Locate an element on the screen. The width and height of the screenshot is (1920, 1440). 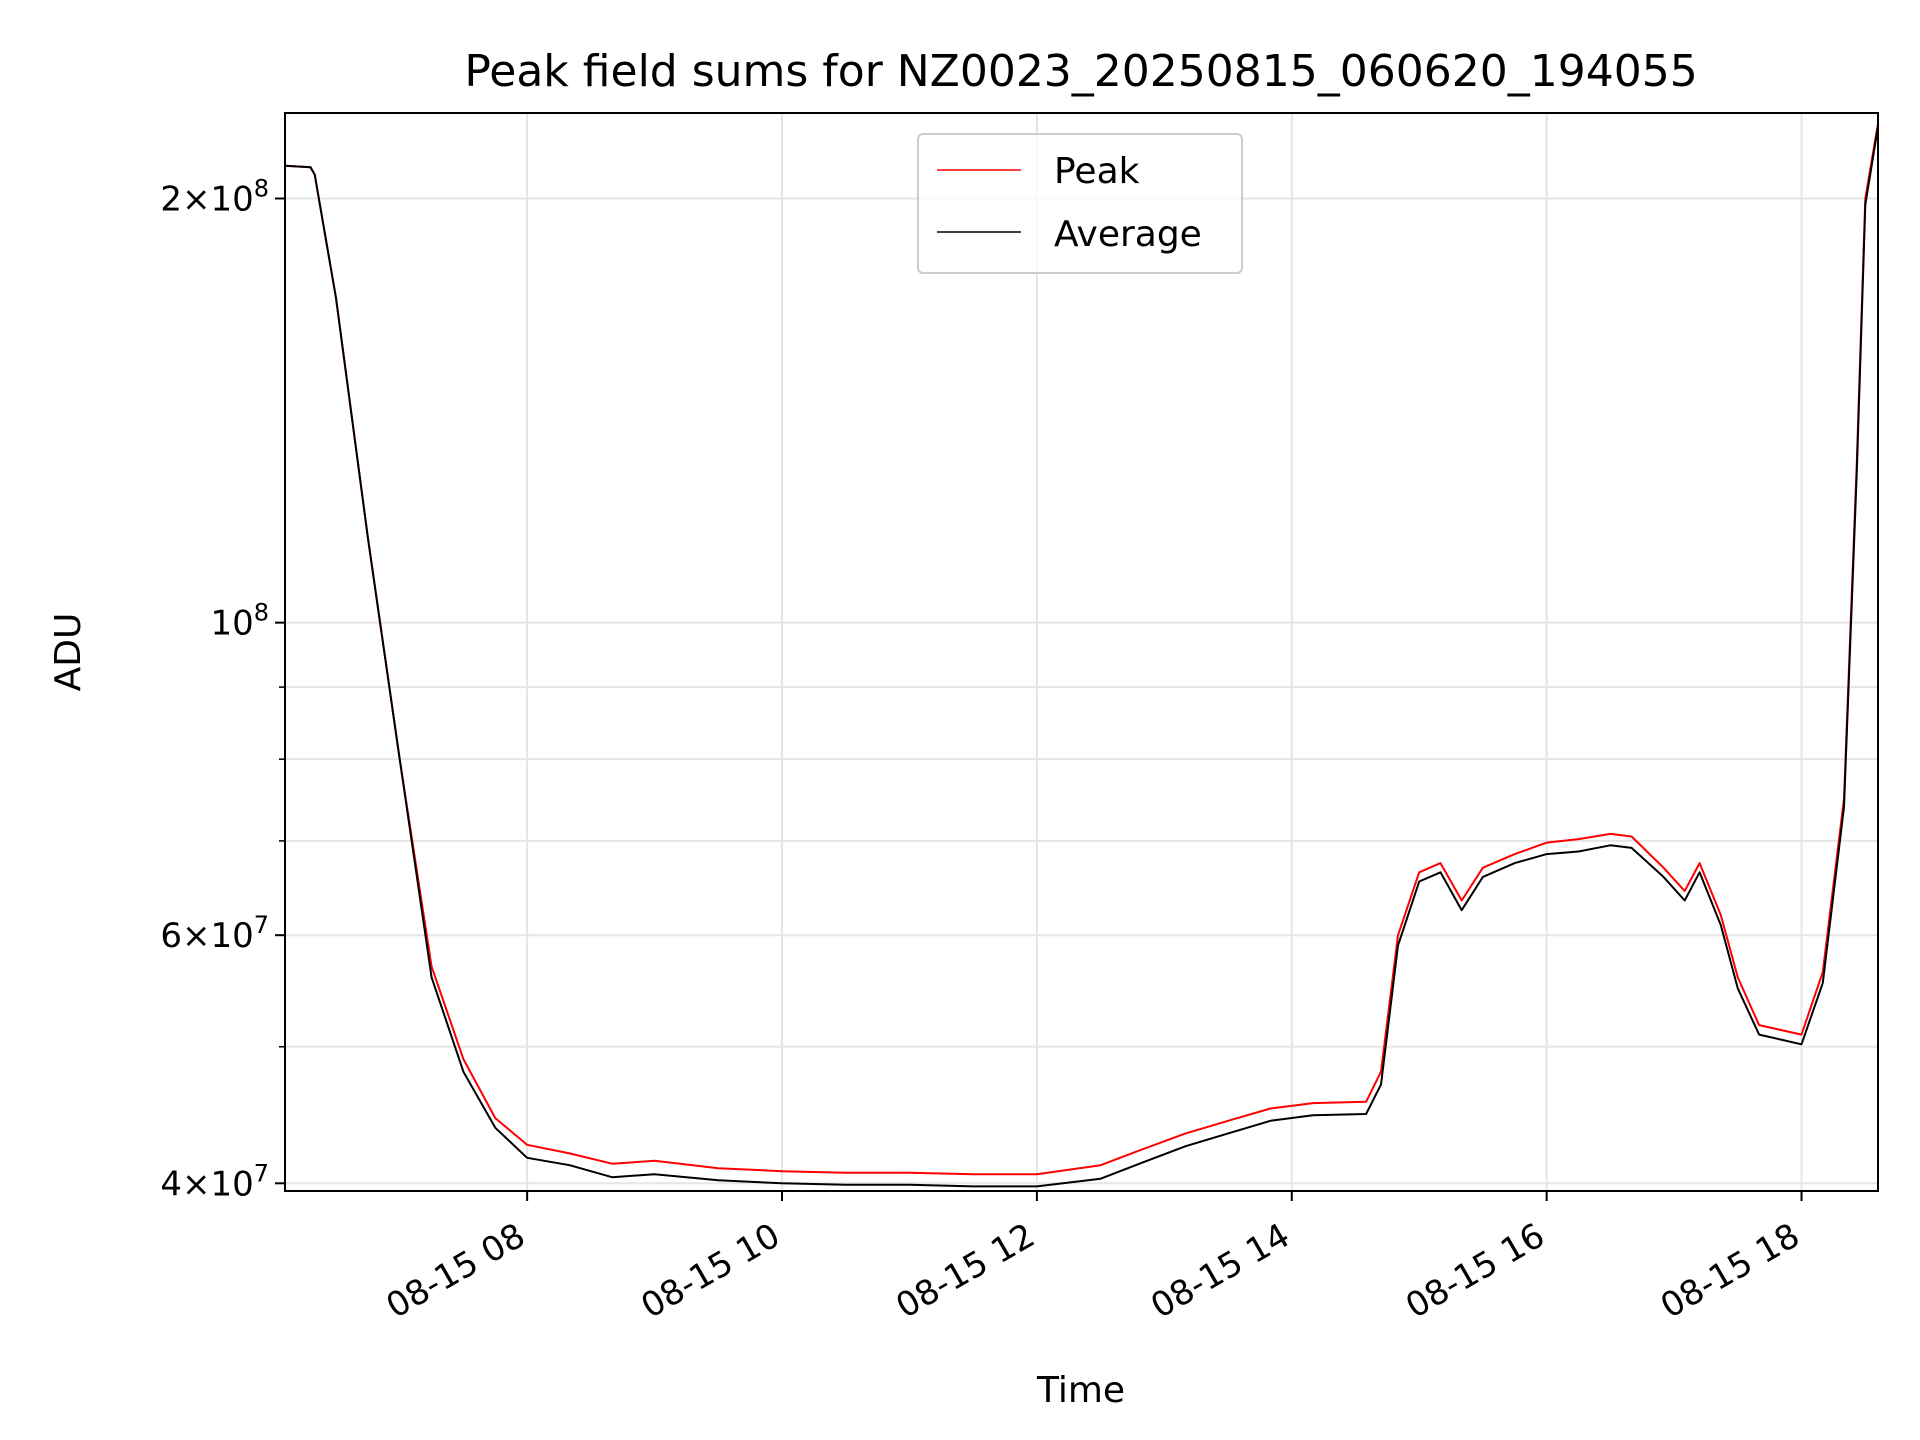
legend-label-average: Average is located at coordinates (1128, 234).